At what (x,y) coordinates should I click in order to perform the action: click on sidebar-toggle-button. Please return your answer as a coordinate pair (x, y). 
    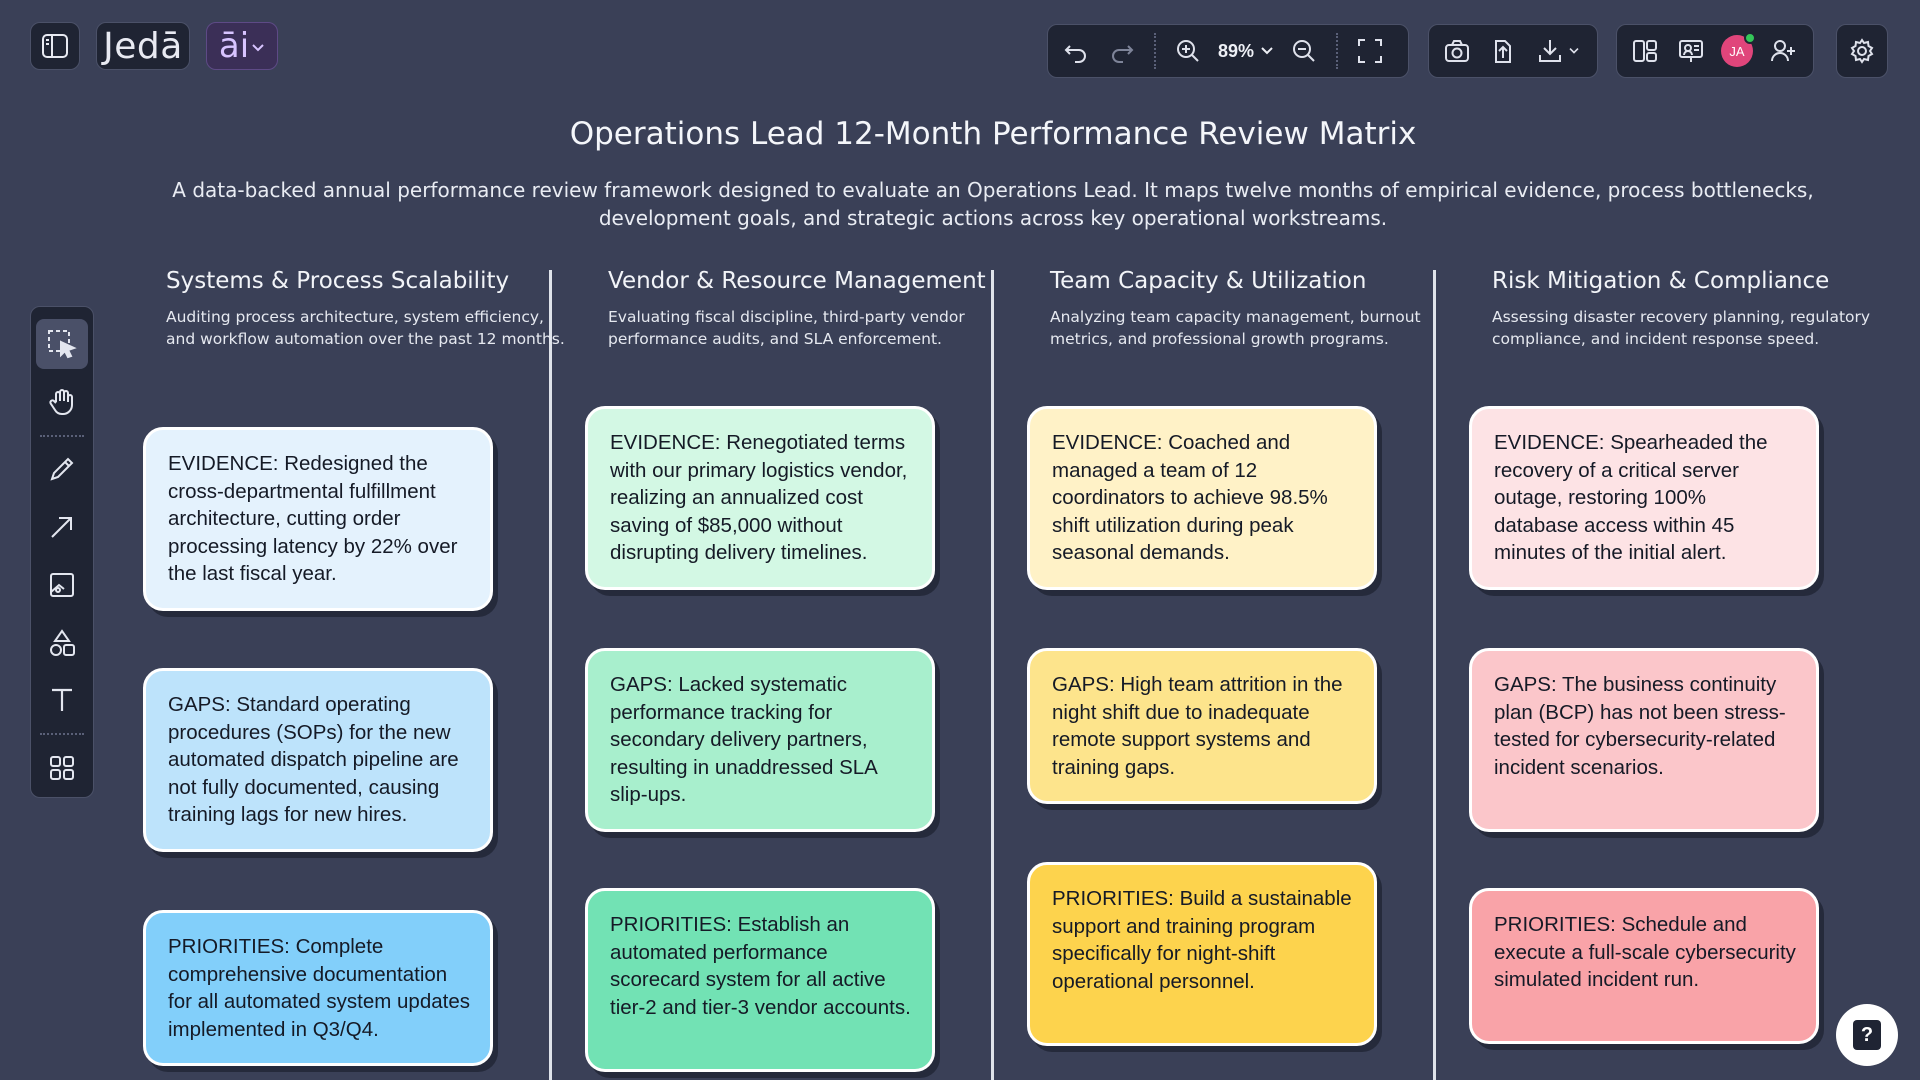
    Looking at the image, I should click on (55, 46).